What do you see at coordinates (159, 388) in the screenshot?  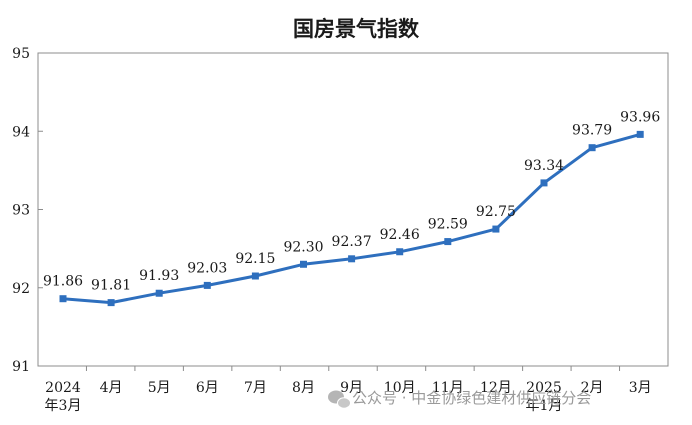 I see `x-tick-label: 5月` at bounding box center [159, 388].